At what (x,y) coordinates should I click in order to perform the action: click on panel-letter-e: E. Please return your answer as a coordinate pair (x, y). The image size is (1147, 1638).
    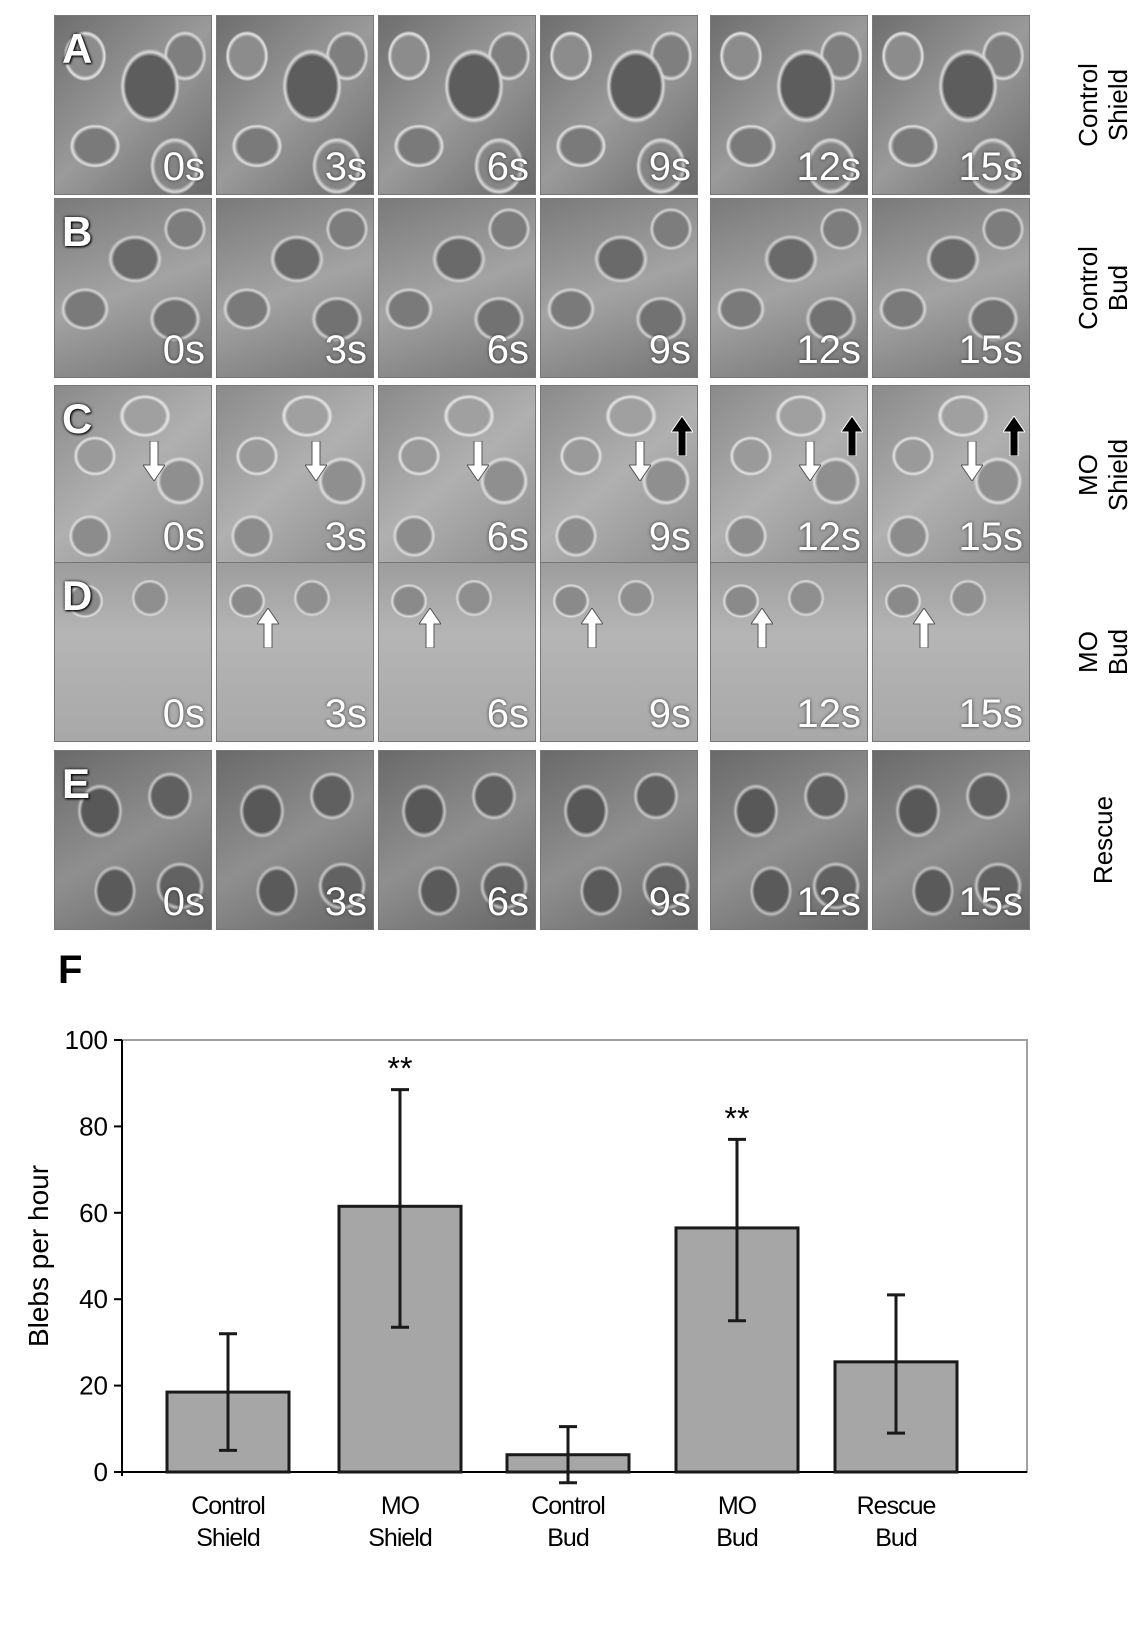
    Looking at the image, I should click on (76, 783).